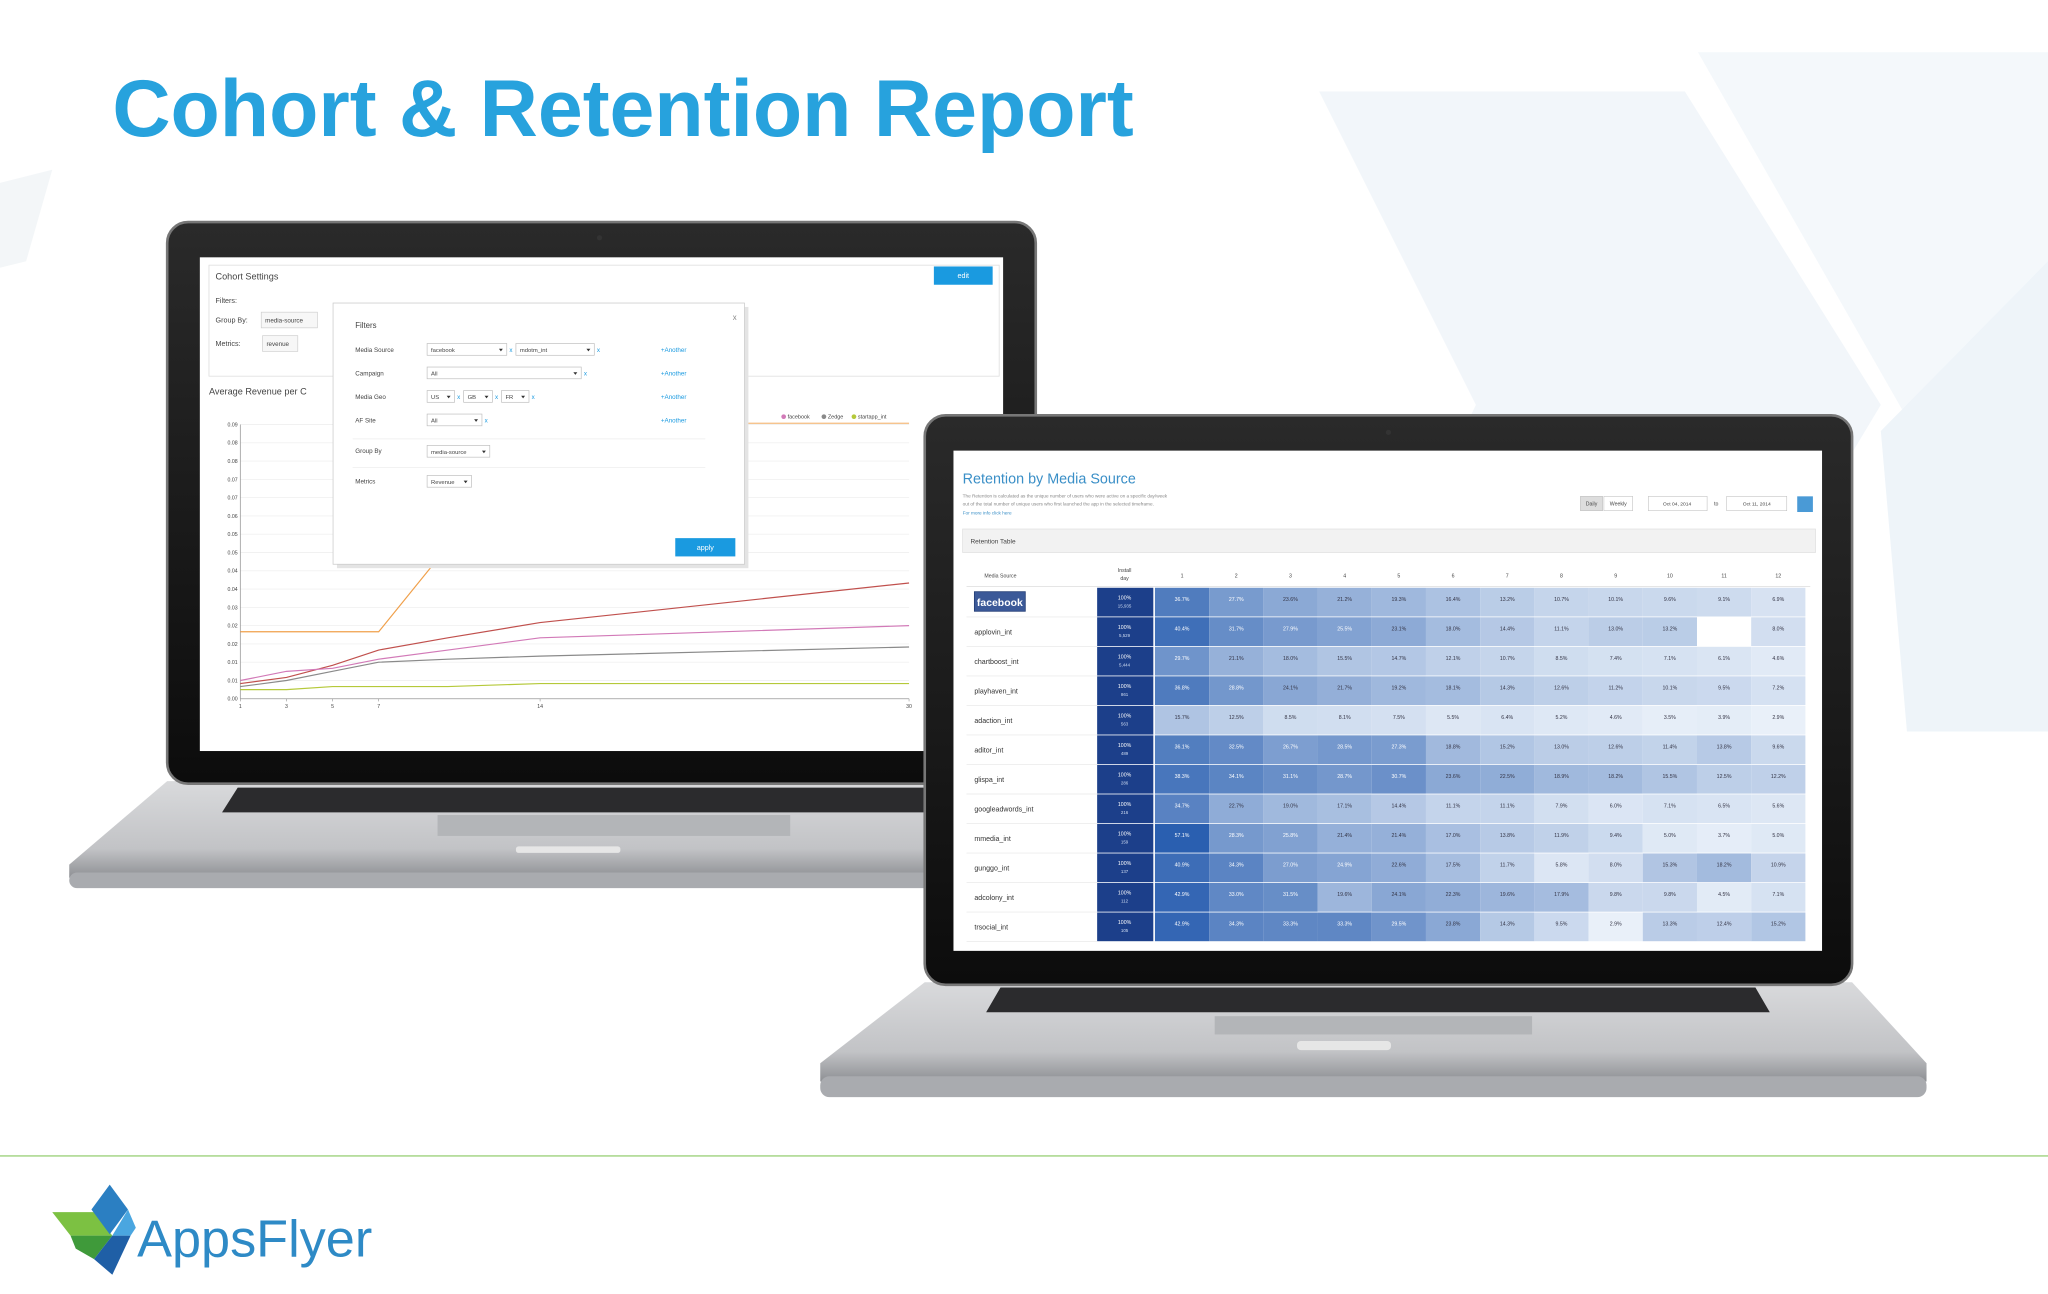 This screenshot has width=2048, height=1294. Describe the element at coordinates (1290, 925) in the screenshot. I see `retention-value: 33.3%` at that location.